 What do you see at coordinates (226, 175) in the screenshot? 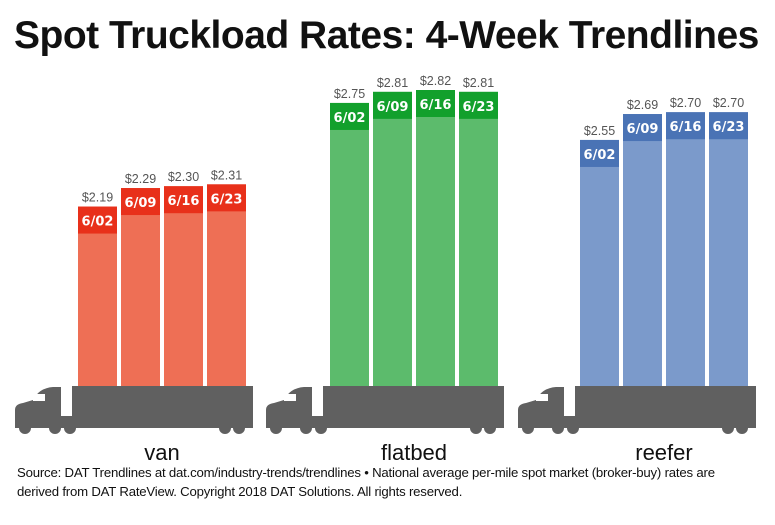
I see `value-label: $2.31` at bounding box center [226, 175].